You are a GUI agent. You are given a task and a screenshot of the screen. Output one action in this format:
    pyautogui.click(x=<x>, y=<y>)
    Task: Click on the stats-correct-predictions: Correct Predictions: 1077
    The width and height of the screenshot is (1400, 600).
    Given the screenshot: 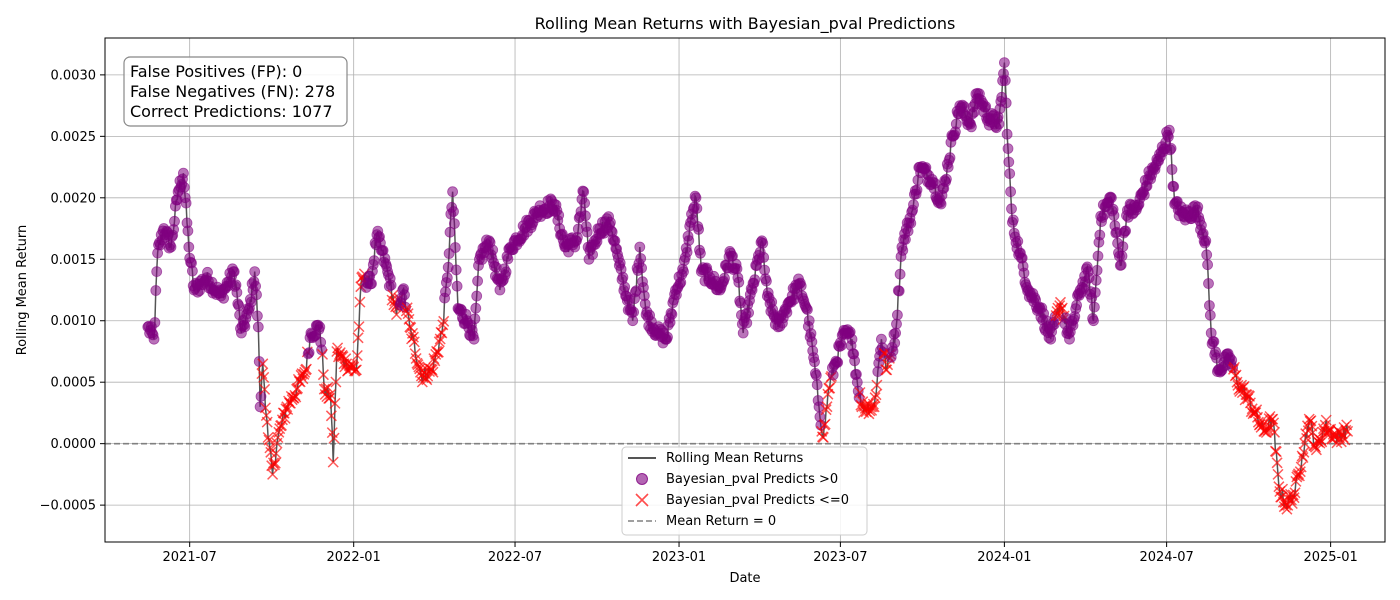 What is the action you would take?
    pyautogui.click(x=231, y=111)
    